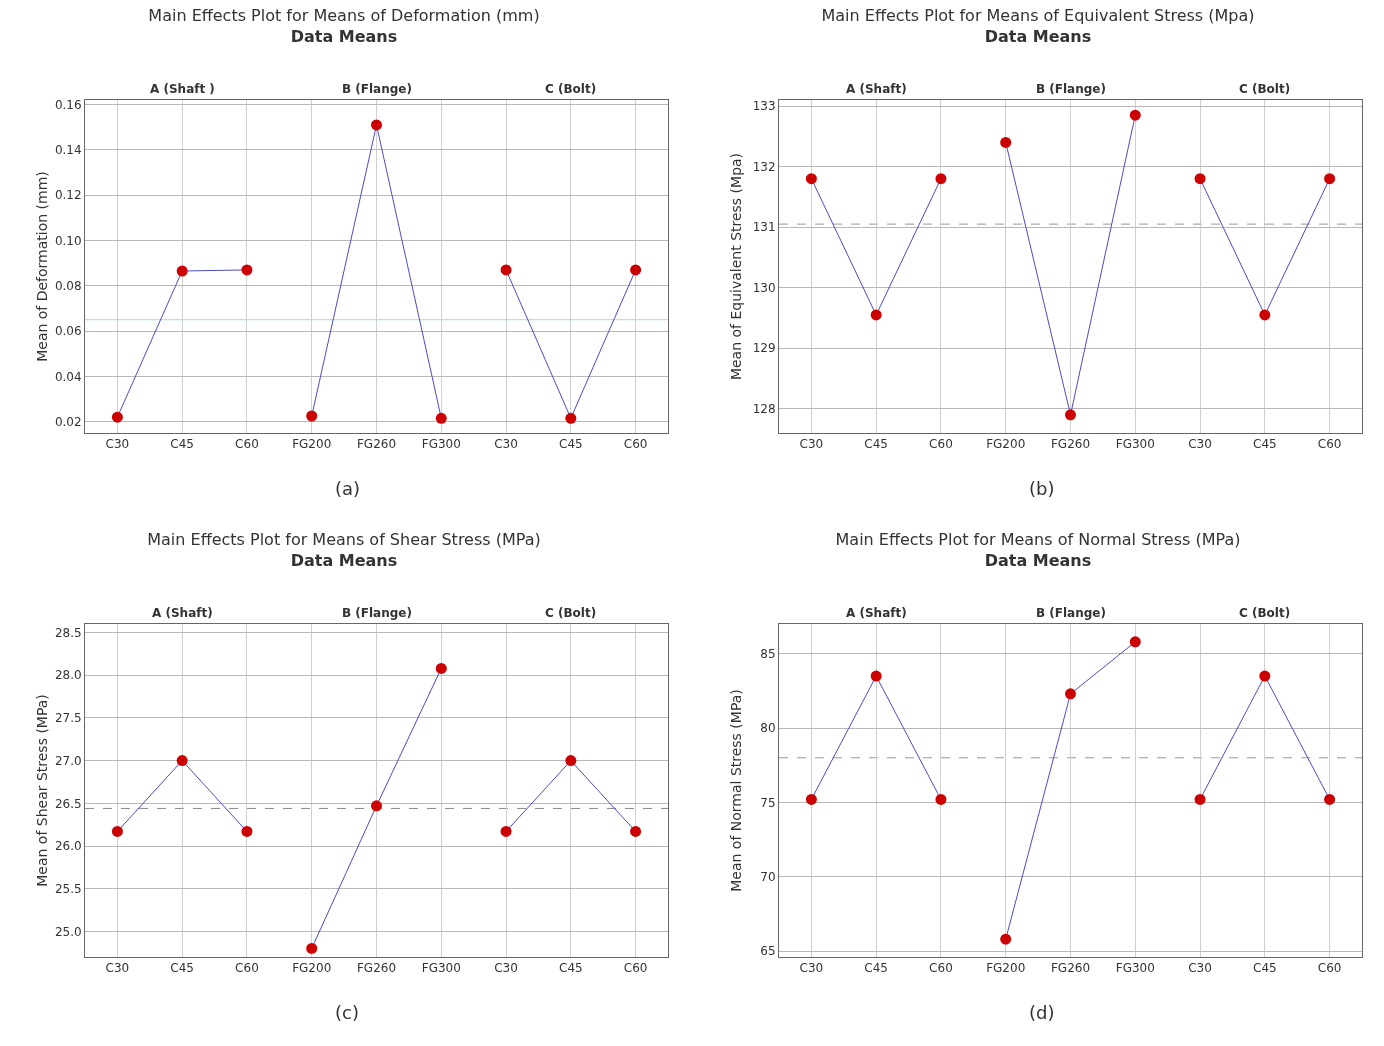 The height and width of the screenshot is (1046, 1384). Describe the element at coordinates (1042, 488) in the screenshot. I see `text: (b)` at that location.